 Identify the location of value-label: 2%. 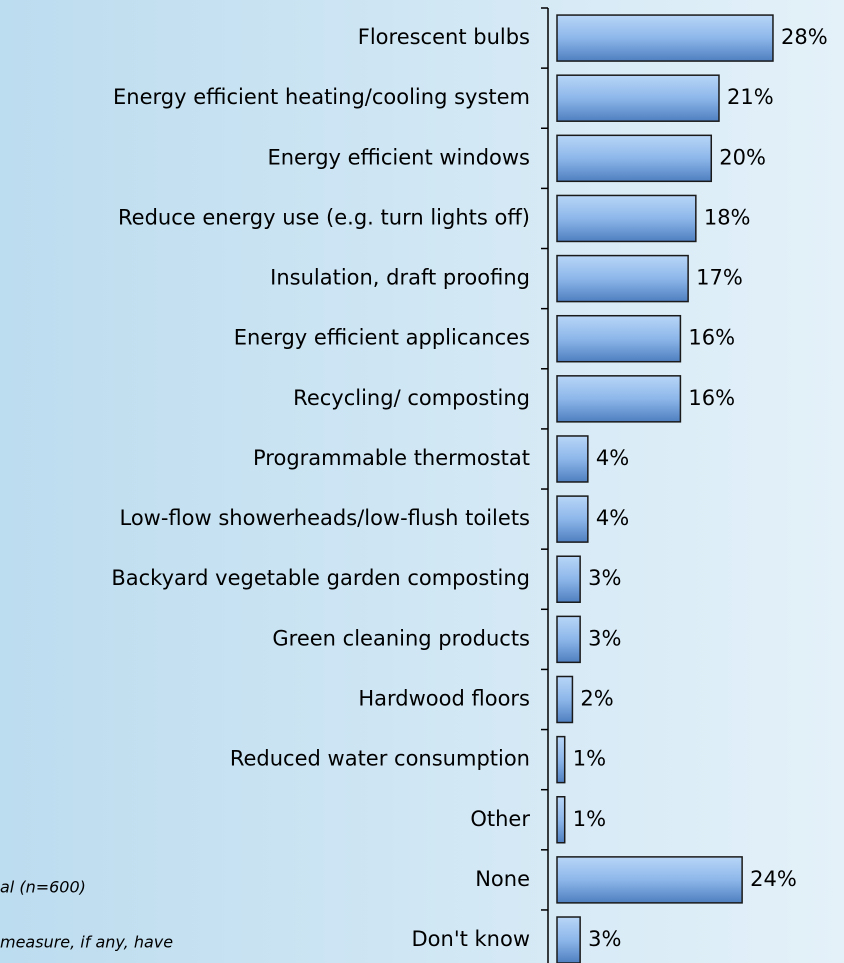
(596, 698).